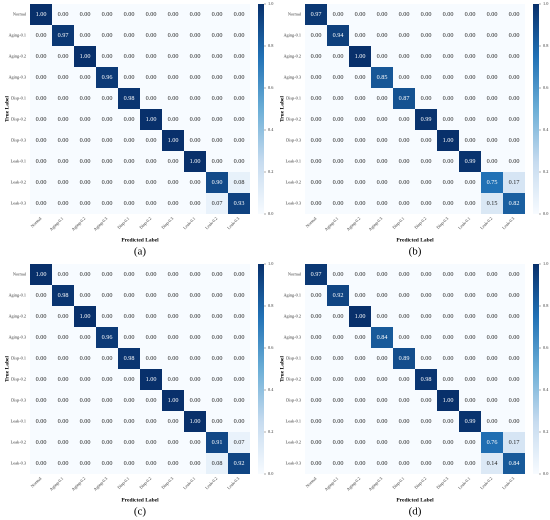 The height and width of the screenshot is (520, 550). Describe the element at coordinates (140, 512) in the screenshot. I see `caption: (c)` at that location.